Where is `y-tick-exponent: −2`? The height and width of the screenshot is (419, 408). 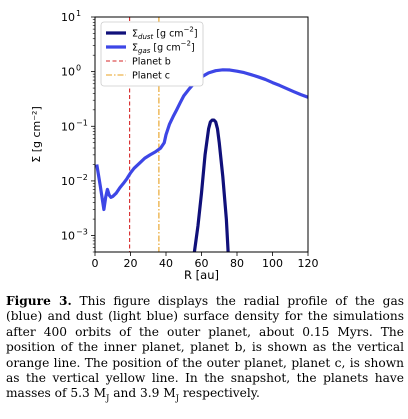
y-tick-exponent: −2 is located at coordinates (82, 177).